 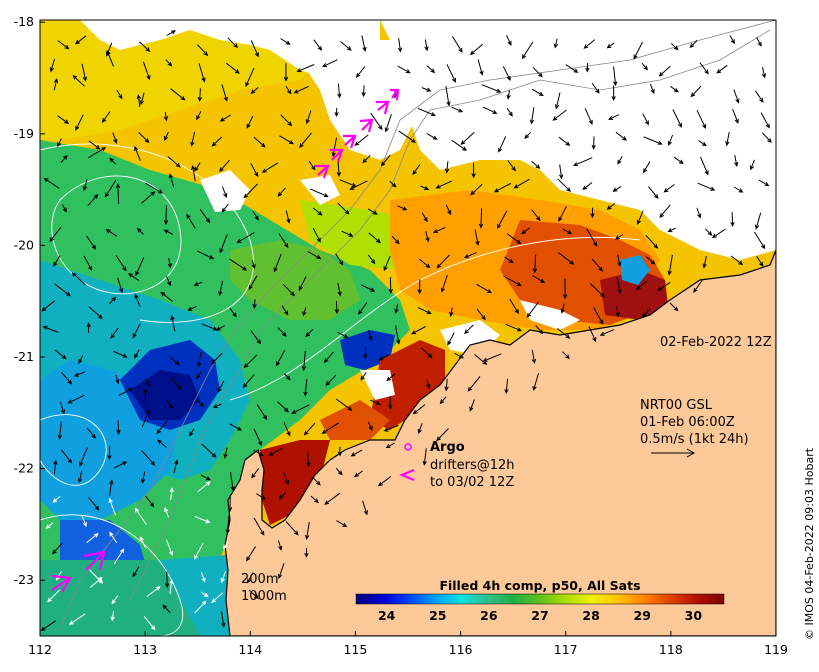 I want to click on colorbar-tick-label: 27, so click(x=539, y=615).